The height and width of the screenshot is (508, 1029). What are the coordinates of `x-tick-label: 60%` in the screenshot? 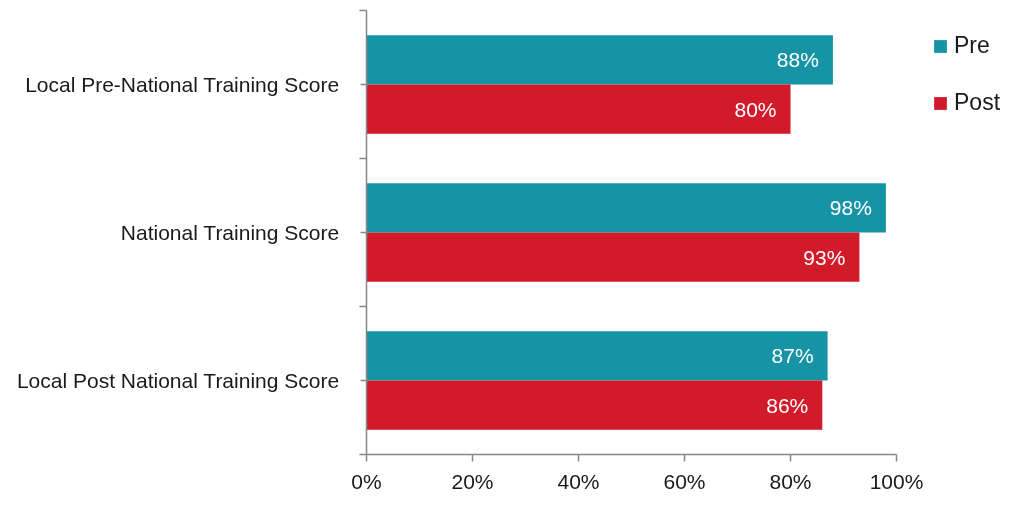 It's located at (684, 481).